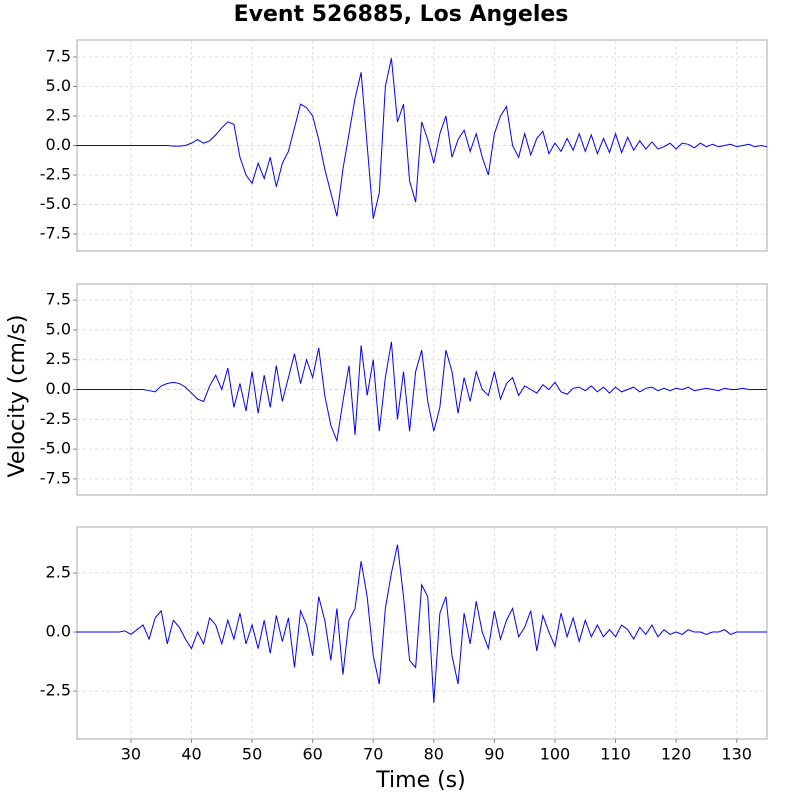 Image resolution: width=800 pixels, height=800 pixels. What do you see at coordinates (555, 754) in the screenshot?
I see `x-tick-label: 100` at bounding box center [555, 754].